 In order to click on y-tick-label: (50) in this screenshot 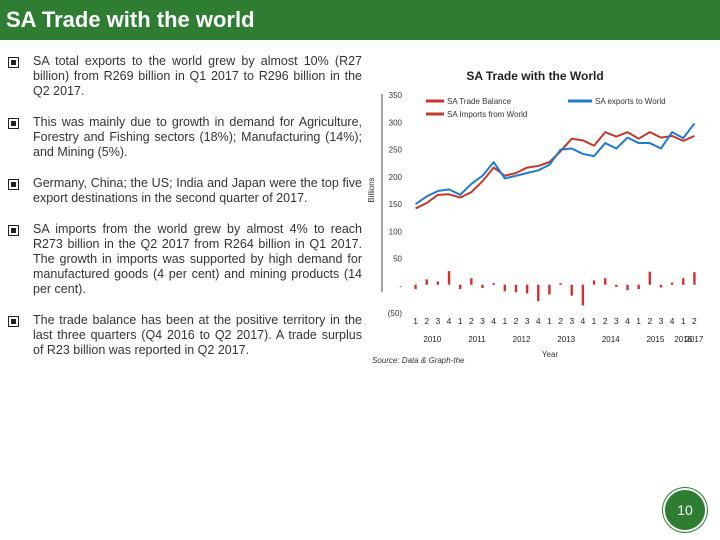, I will do `click(395, 313)`.